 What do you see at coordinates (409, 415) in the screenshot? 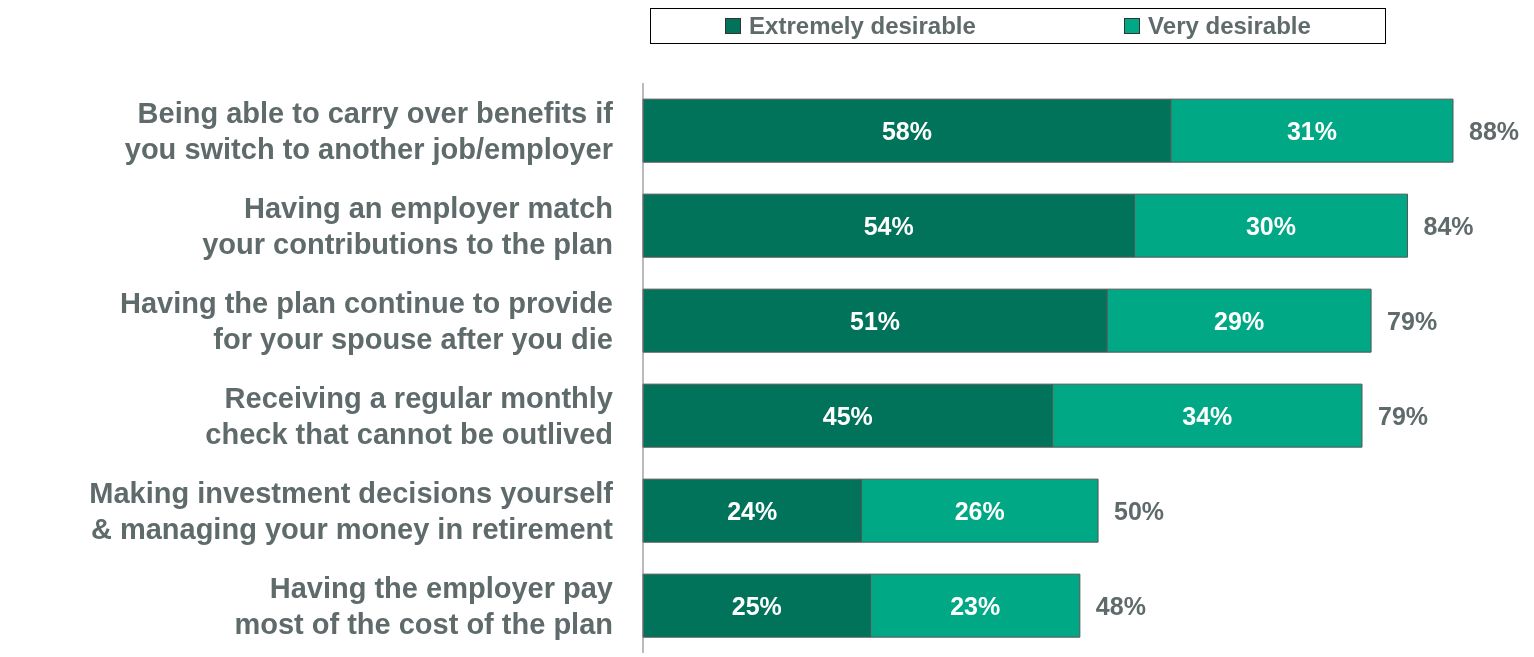
I see `y-tick-label: Receiving a regular monthly check that cannot be outlived` at bounding box center [409, 415].